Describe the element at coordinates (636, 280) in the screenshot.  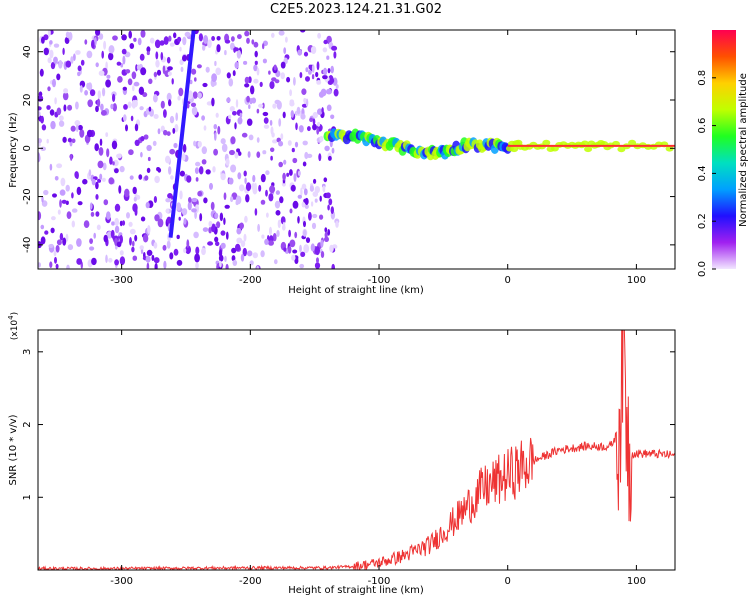
I see `x-tick-label: 100` at that location.